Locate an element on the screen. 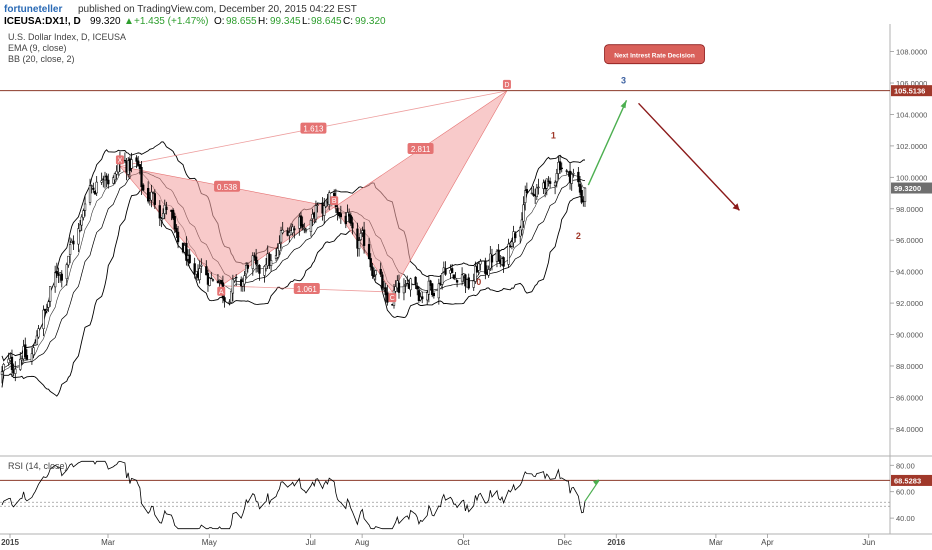  current-price-tag-box is located at coordinates (911, 188).